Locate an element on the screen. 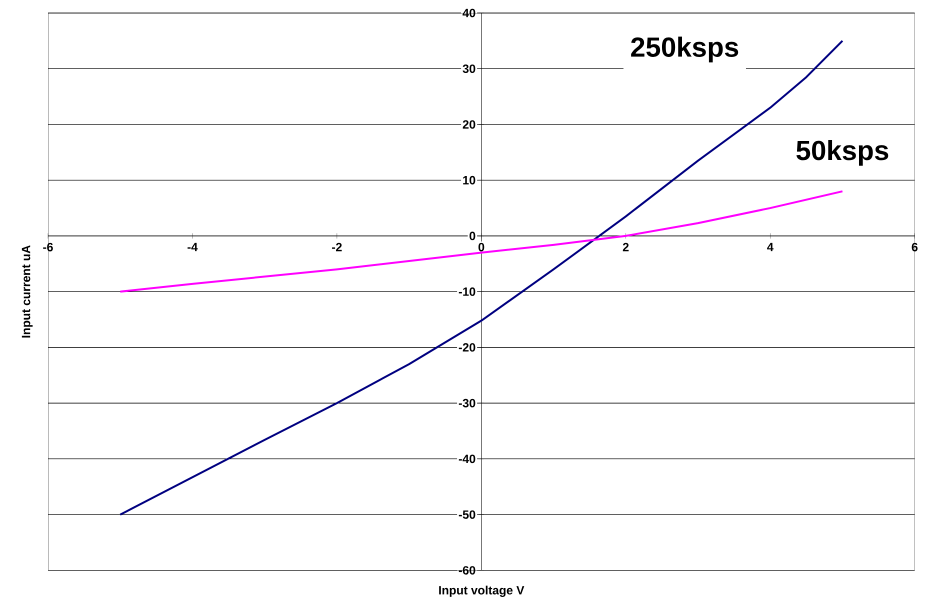 The width and height of the screenshot is (937, 609). x-tick-label: -2 is located at coordinates (337, 247).